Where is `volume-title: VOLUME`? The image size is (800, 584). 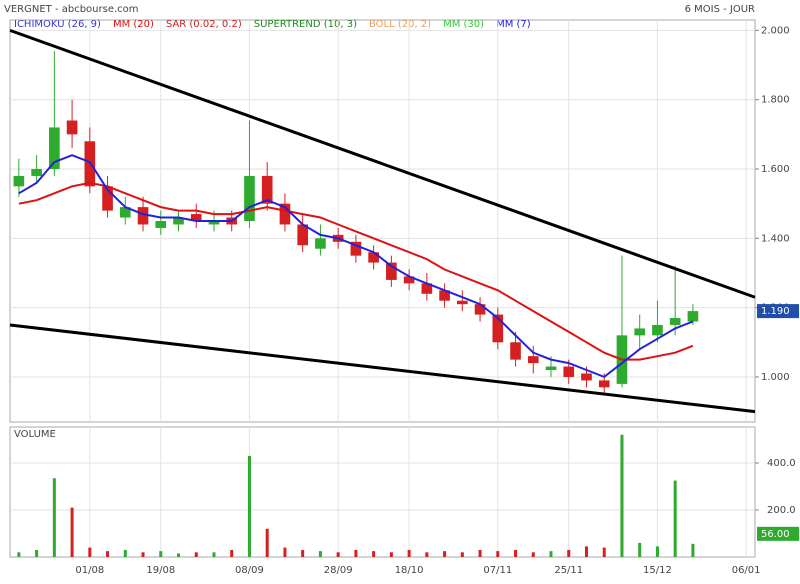 volume-title: VOLUME is located at coordinates (35, 434).